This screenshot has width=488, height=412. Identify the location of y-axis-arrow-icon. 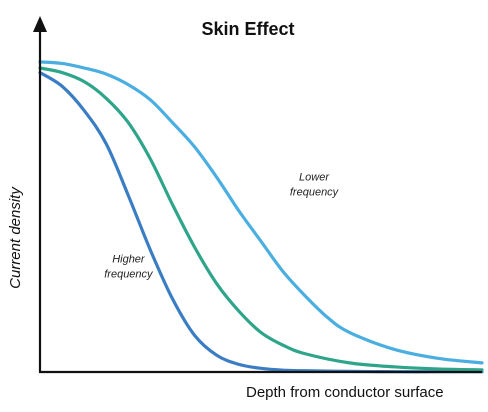
(40, 24).